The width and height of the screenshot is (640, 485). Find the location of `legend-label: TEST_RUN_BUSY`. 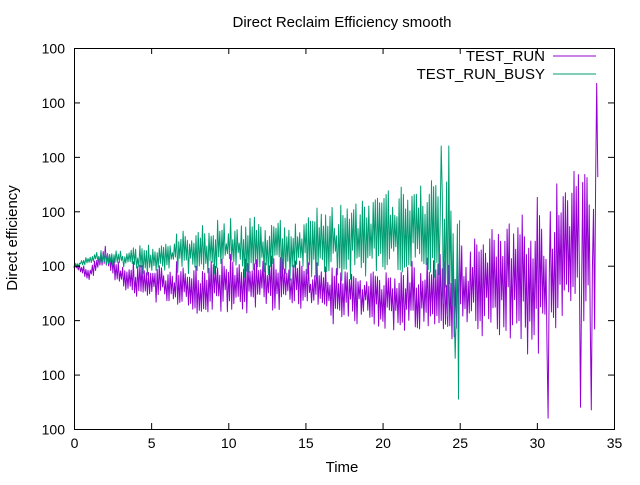

legend-label: TEST_RUN_BUSY is located at coordinates (481, 74).